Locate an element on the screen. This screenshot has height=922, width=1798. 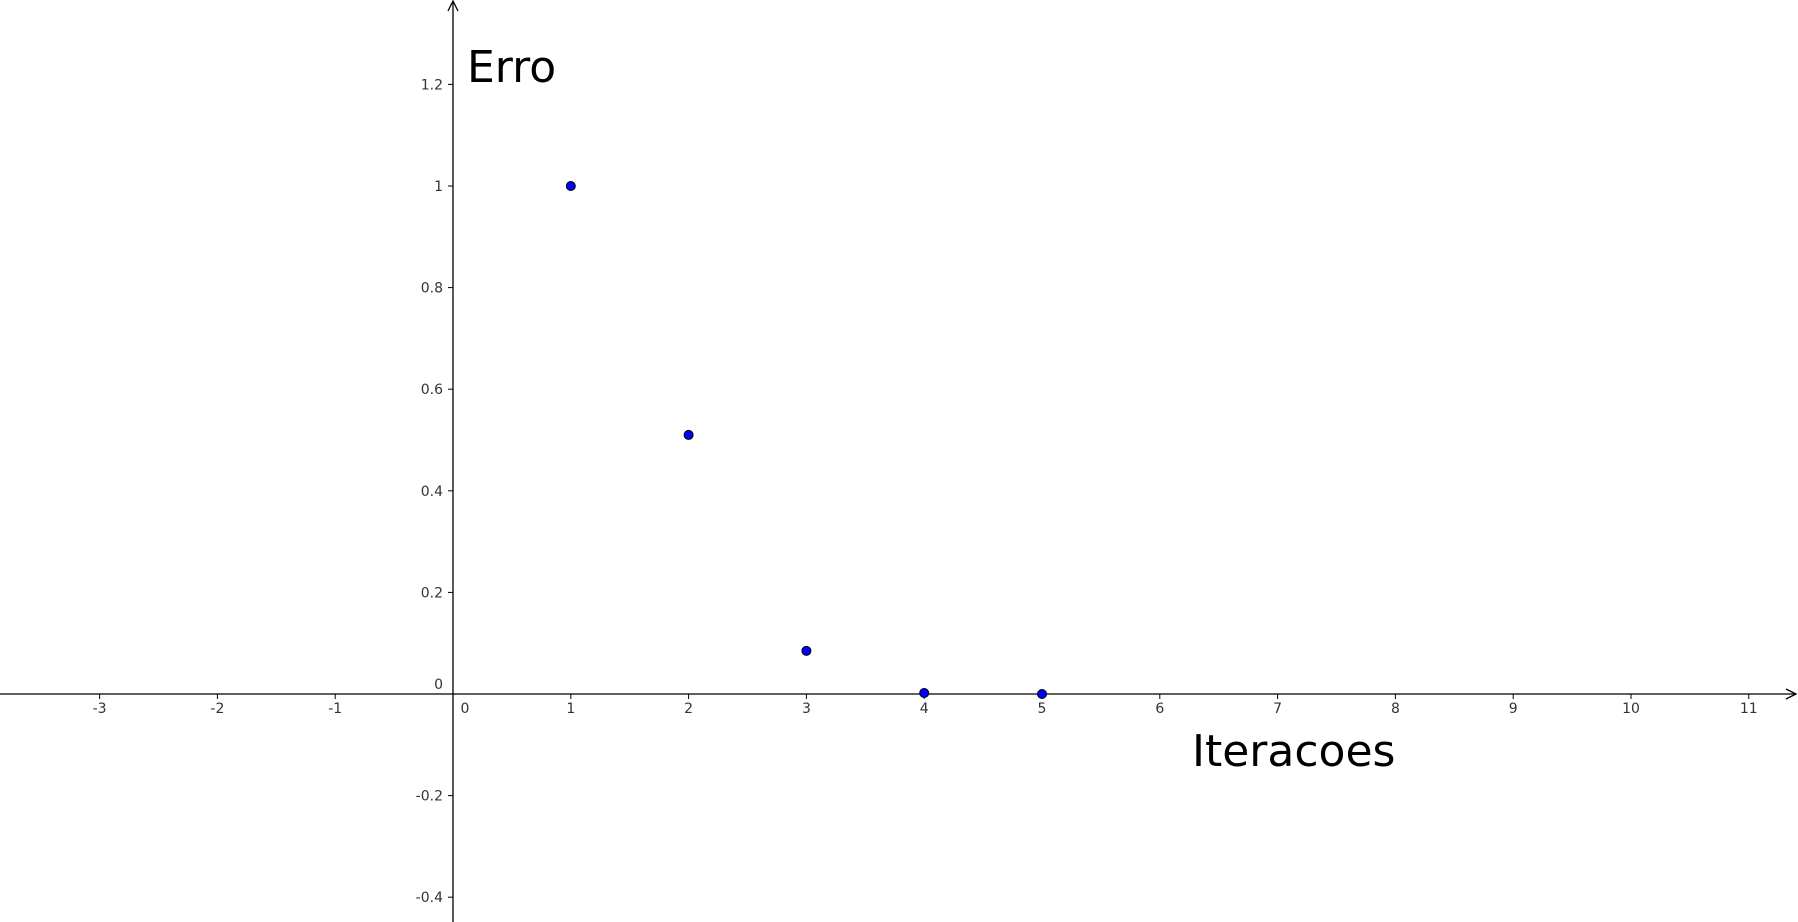
x-tick-label: 7 is located at coordinates (1277, 709).